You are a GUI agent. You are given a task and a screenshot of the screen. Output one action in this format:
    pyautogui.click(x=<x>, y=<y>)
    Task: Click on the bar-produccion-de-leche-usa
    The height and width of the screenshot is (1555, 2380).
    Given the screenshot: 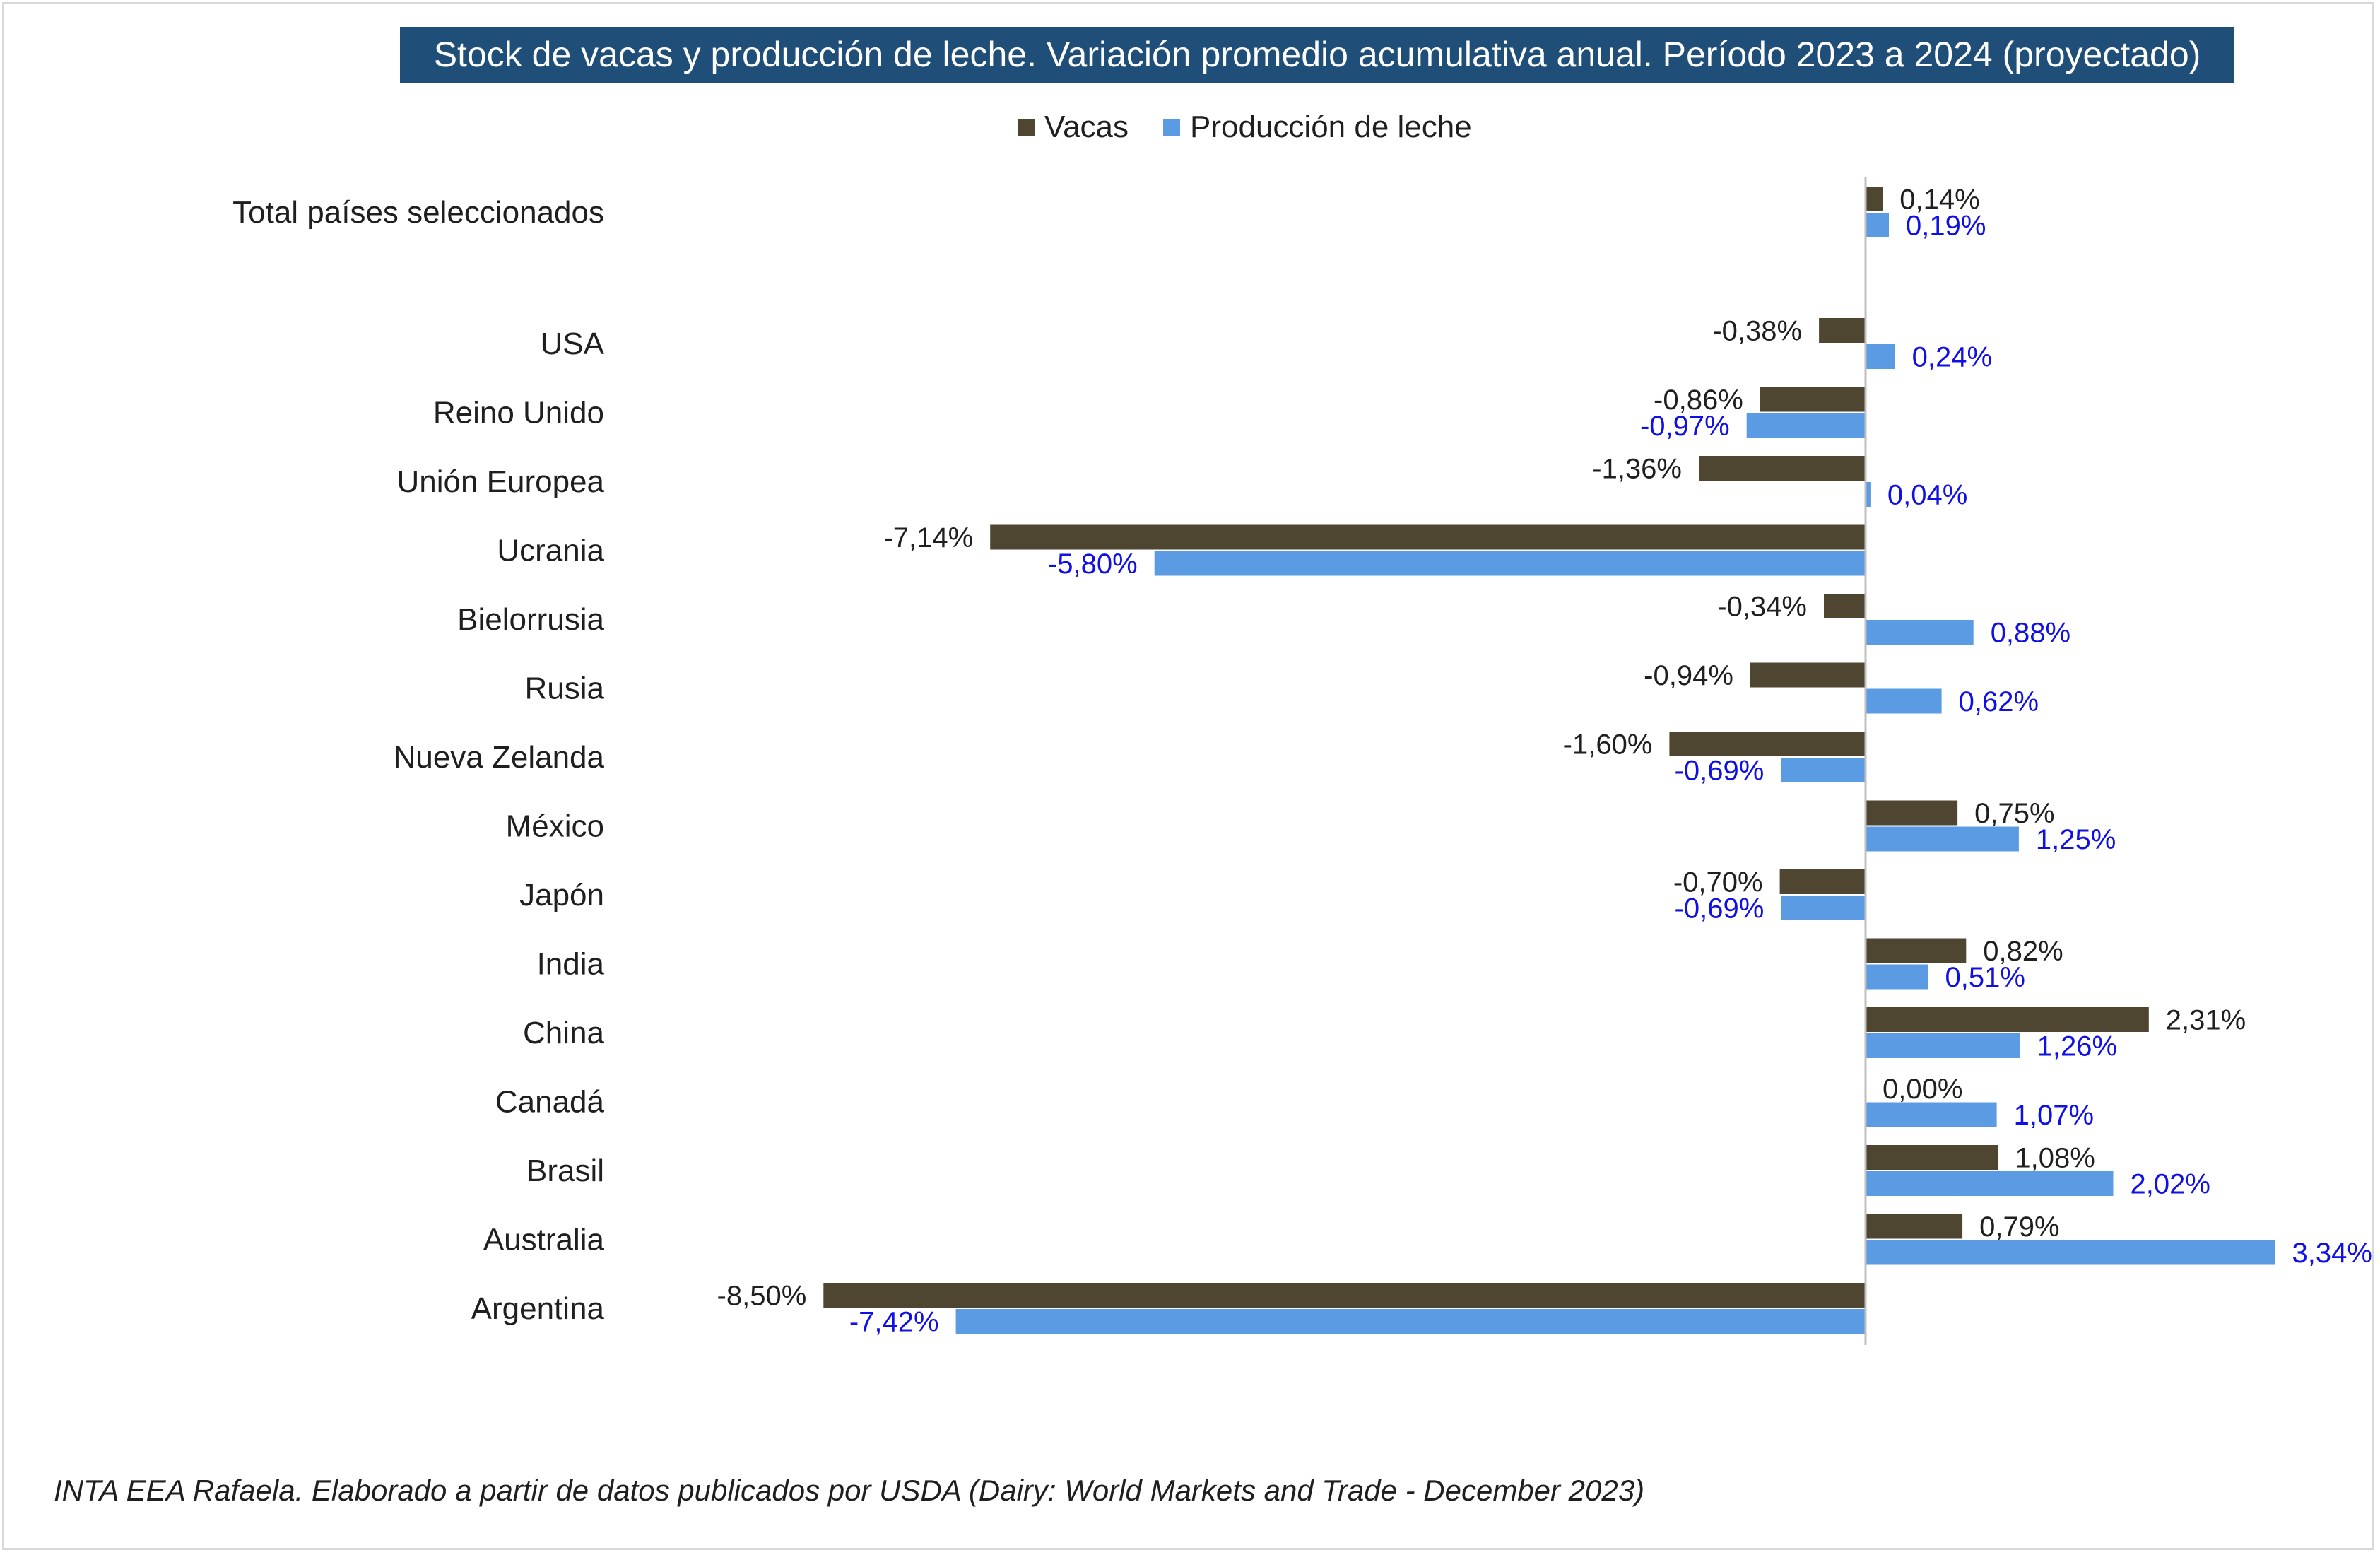 What is the action you would take?
    pyautogui.click(x=1880, y=356)
    